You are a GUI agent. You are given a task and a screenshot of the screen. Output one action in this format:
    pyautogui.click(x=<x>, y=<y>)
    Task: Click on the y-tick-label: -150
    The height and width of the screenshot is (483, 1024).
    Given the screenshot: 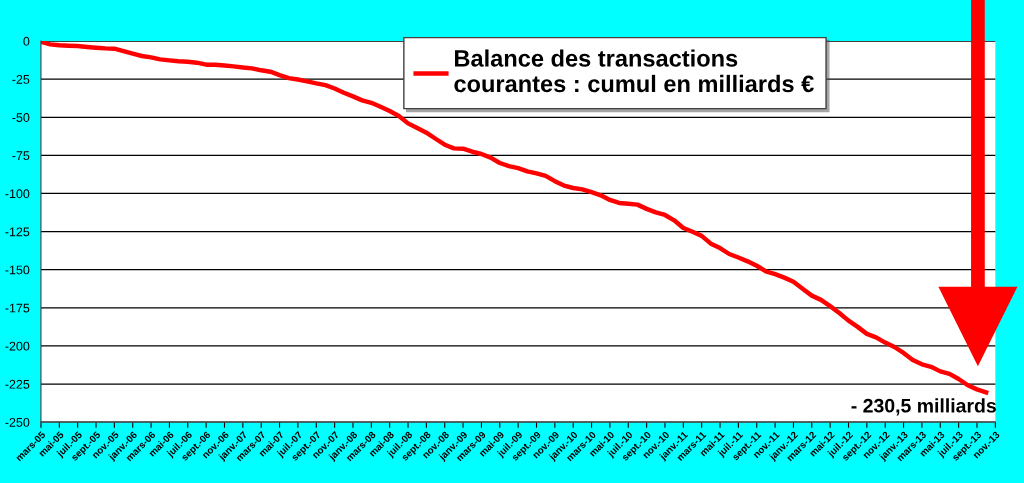 What is the action you would take?
    pyautogui.click(x=17, y=270)
    